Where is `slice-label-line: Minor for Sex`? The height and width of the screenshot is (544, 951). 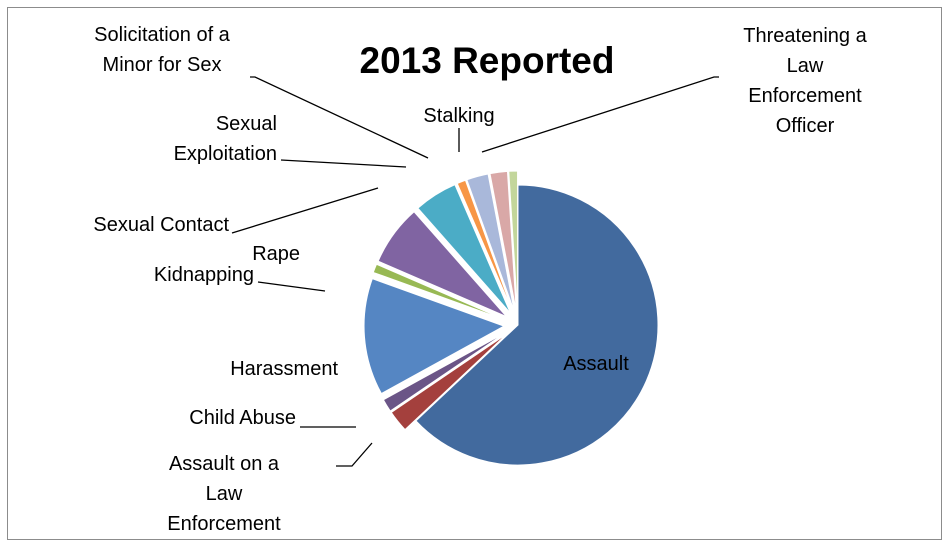
slice-label-line: Minor for Sex is located at coordinates (162, 65).